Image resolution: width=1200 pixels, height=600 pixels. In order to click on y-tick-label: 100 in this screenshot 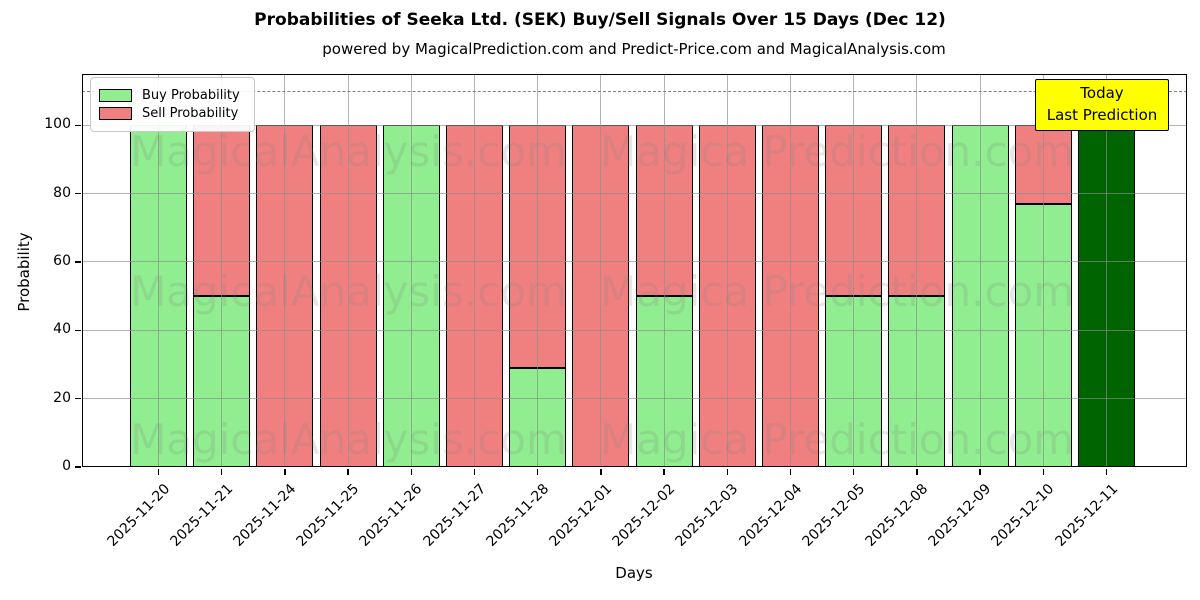, I will do `click(57, 124)`.